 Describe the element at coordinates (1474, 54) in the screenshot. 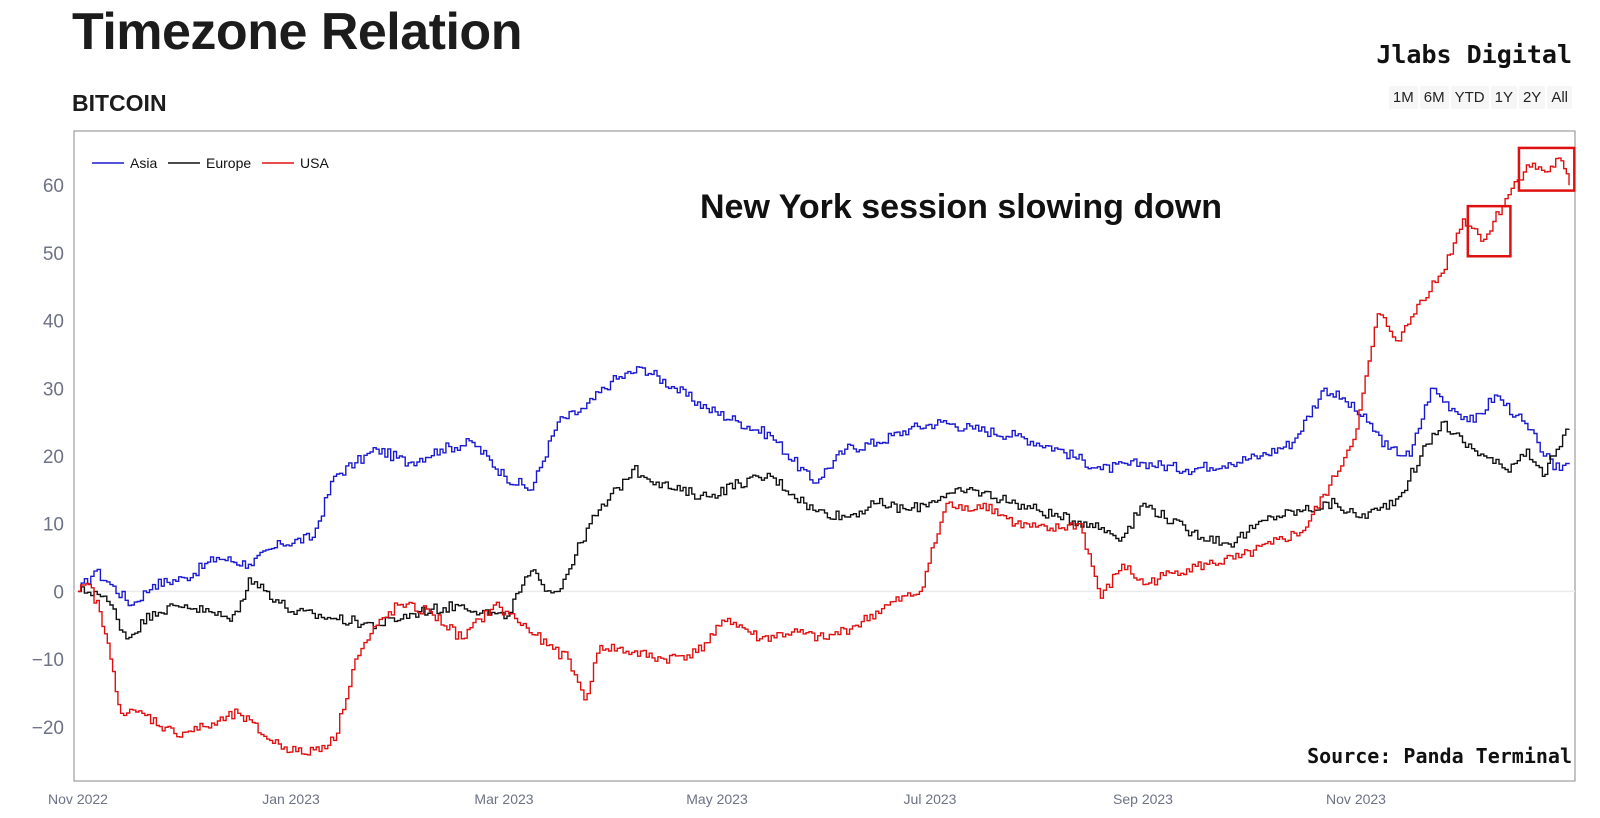

I see `brand-label: Jlabs Digital` at that location.